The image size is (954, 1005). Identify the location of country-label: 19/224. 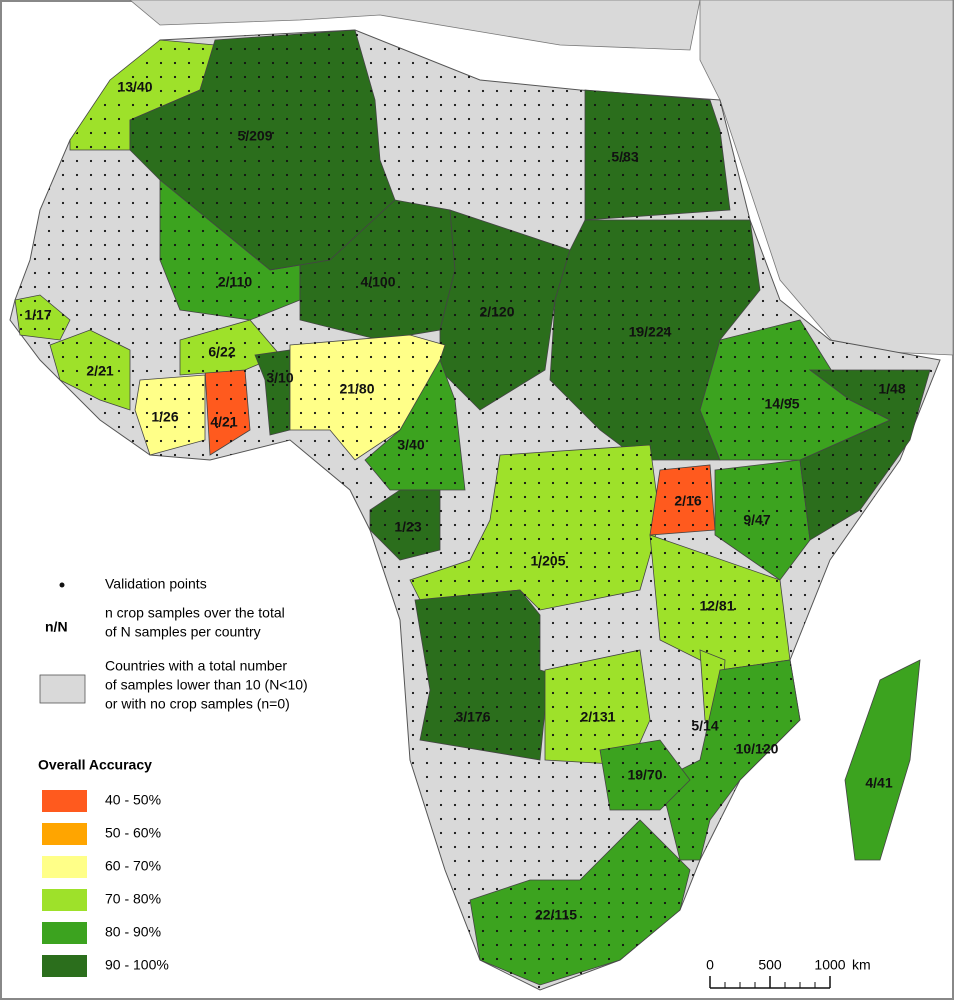
(650, 332).